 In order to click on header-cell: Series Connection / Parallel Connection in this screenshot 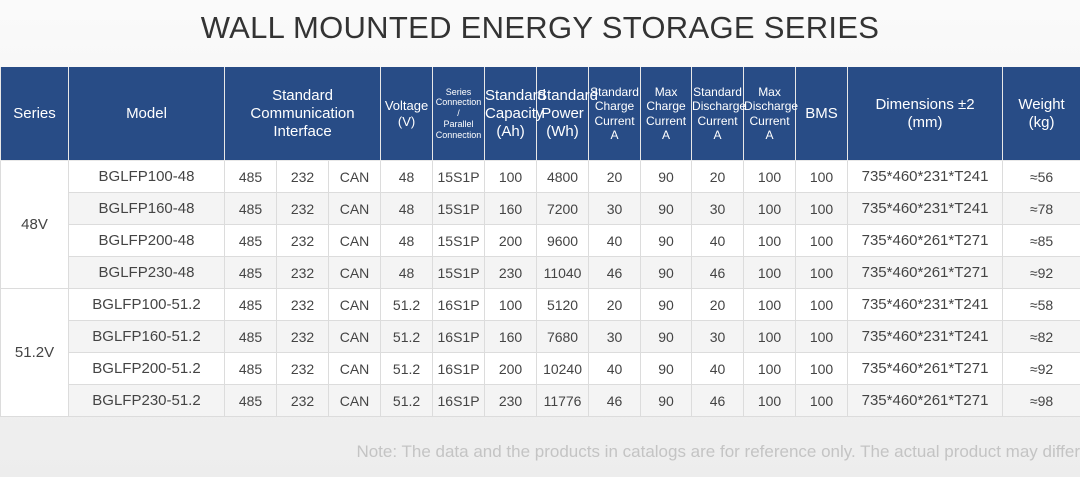, I will do `click(459, 114)`.